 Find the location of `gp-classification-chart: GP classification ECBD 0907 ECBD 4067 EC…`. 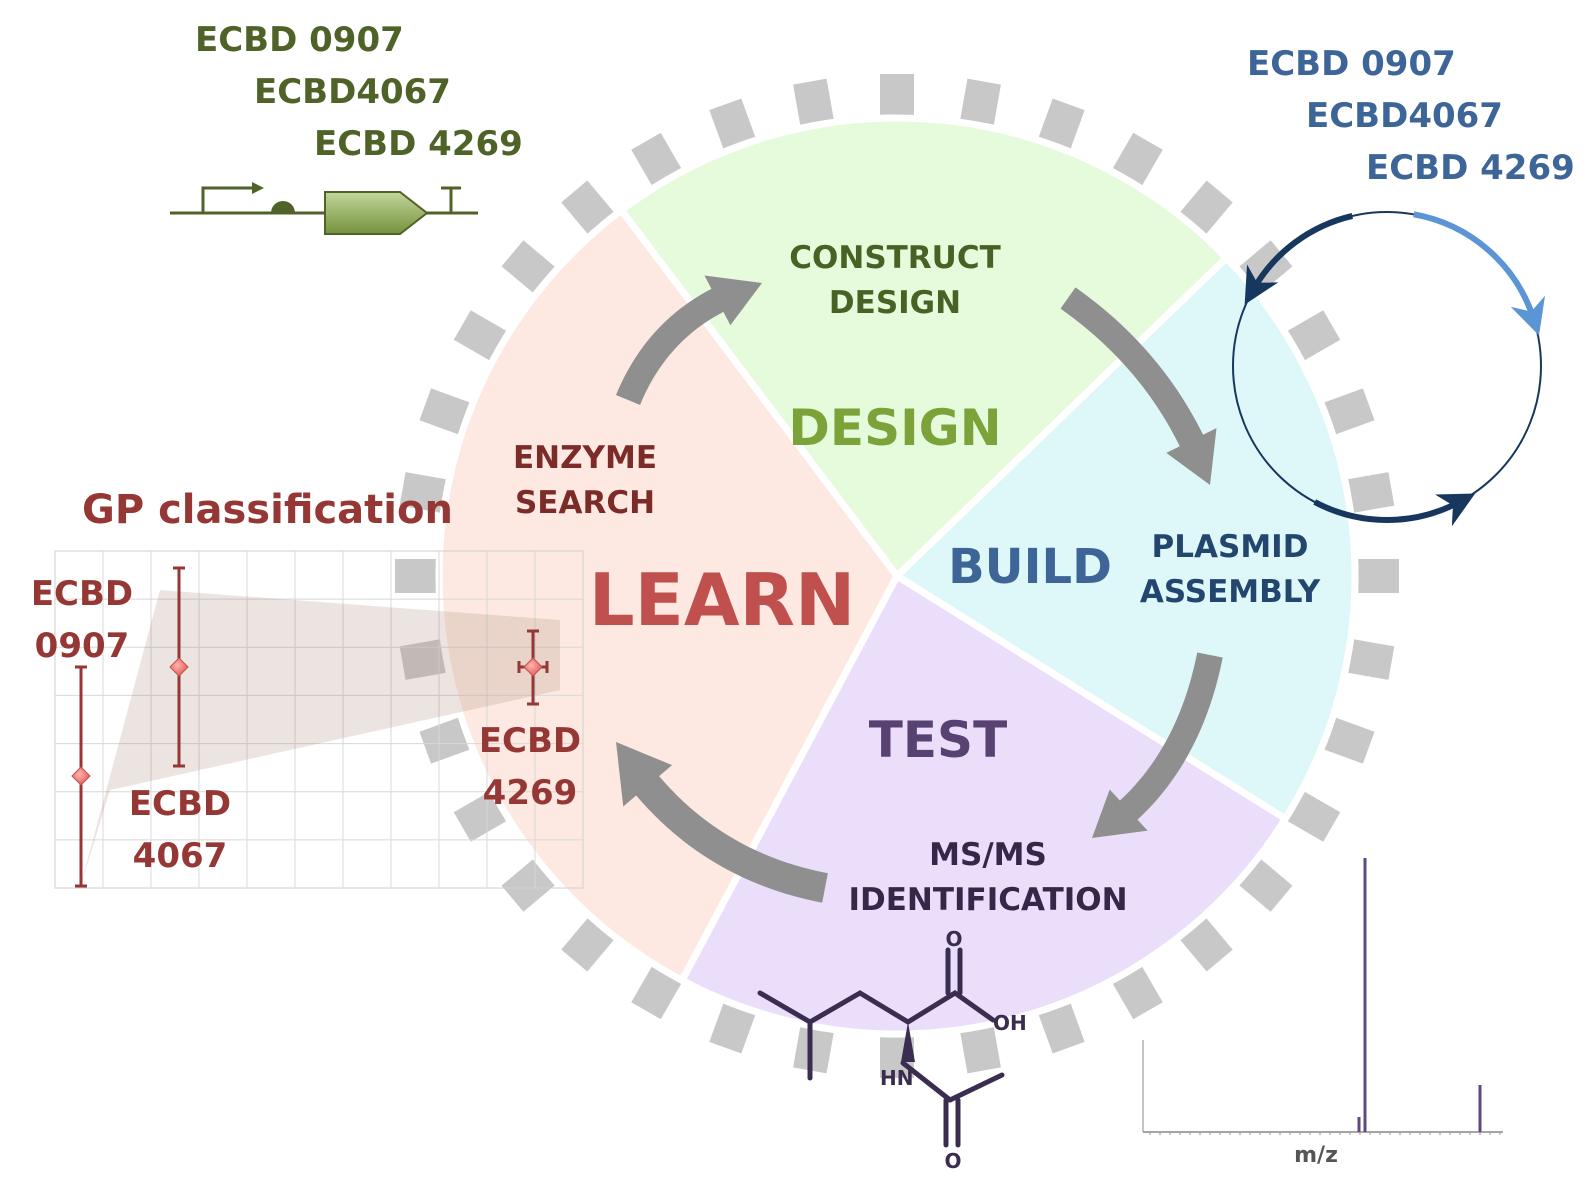

gp-classification-chart: GP classification ECBD 0907 ECBD 4067 EC… is located at coordinates (307, 688).